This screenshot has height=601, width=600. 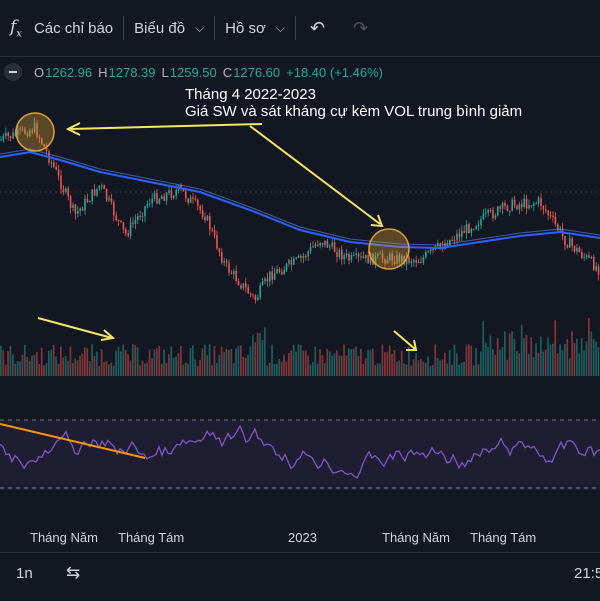 I want to click on time-axis-label: Tháng Năm, so click(x=64, y=537).